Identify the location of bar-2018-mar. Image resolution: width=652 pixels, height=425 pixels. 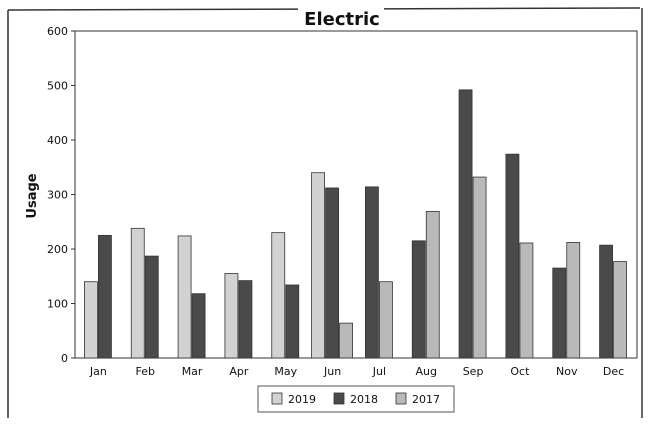
(198, 326).